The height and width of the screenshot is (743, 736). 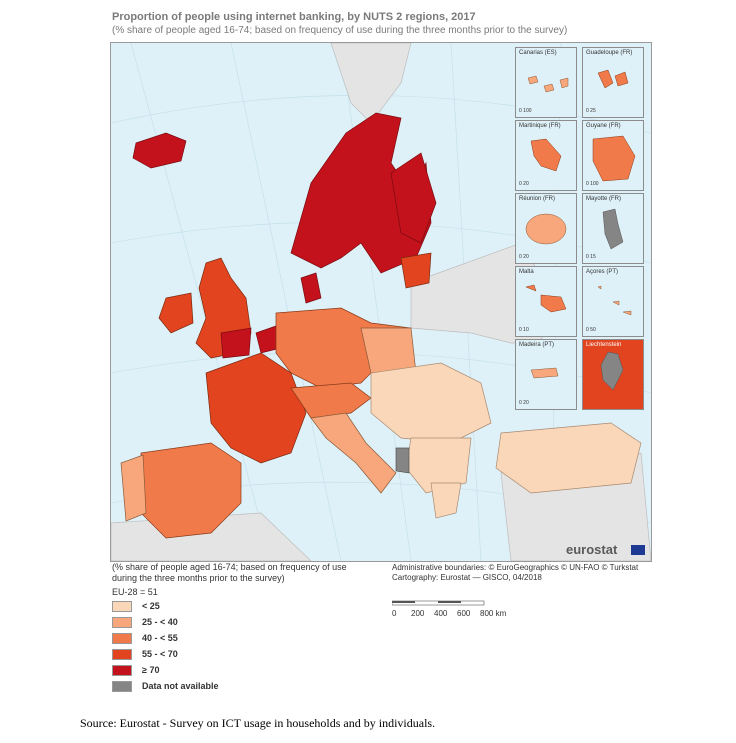 I want to click on non-eu-land-north, so click(x=371, y=83).